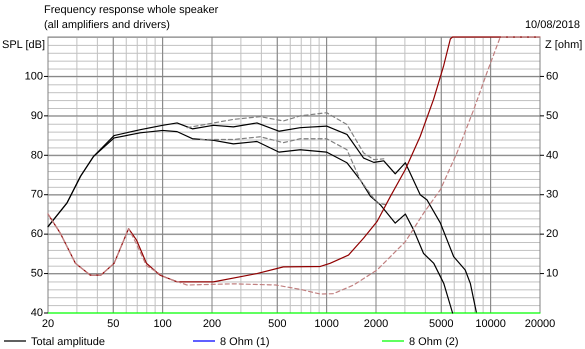 The image size is (585, 349). What do you see at coordinates (36, 274) in the screenshot?
I see `y-tick-label: 50` at bounding box center [36, 274].